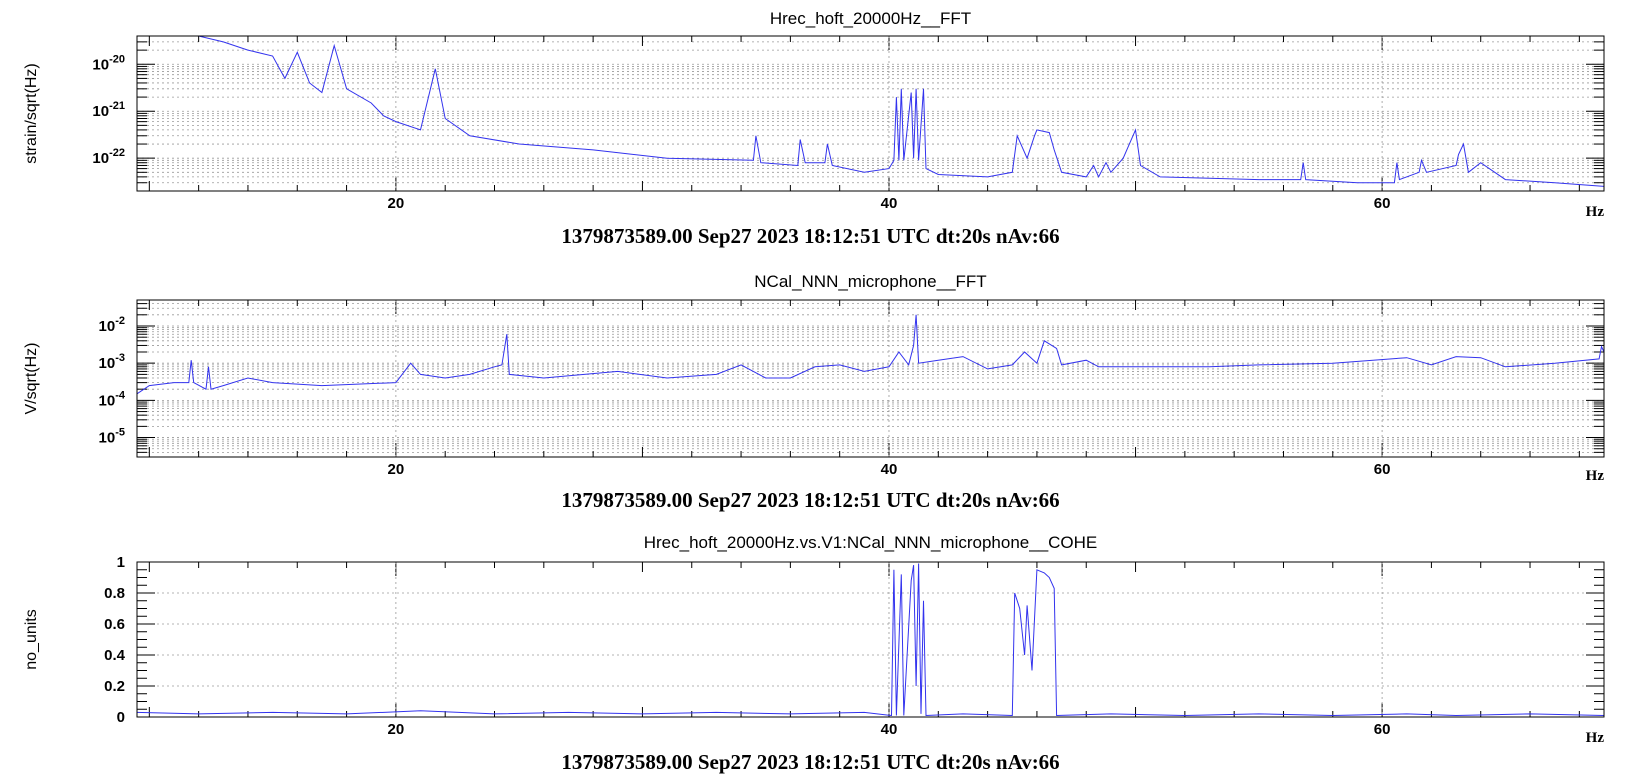 This screenshot has height=777, width=1629. I want to click on y-tick-label: 10⁻³, so click(112, 362).